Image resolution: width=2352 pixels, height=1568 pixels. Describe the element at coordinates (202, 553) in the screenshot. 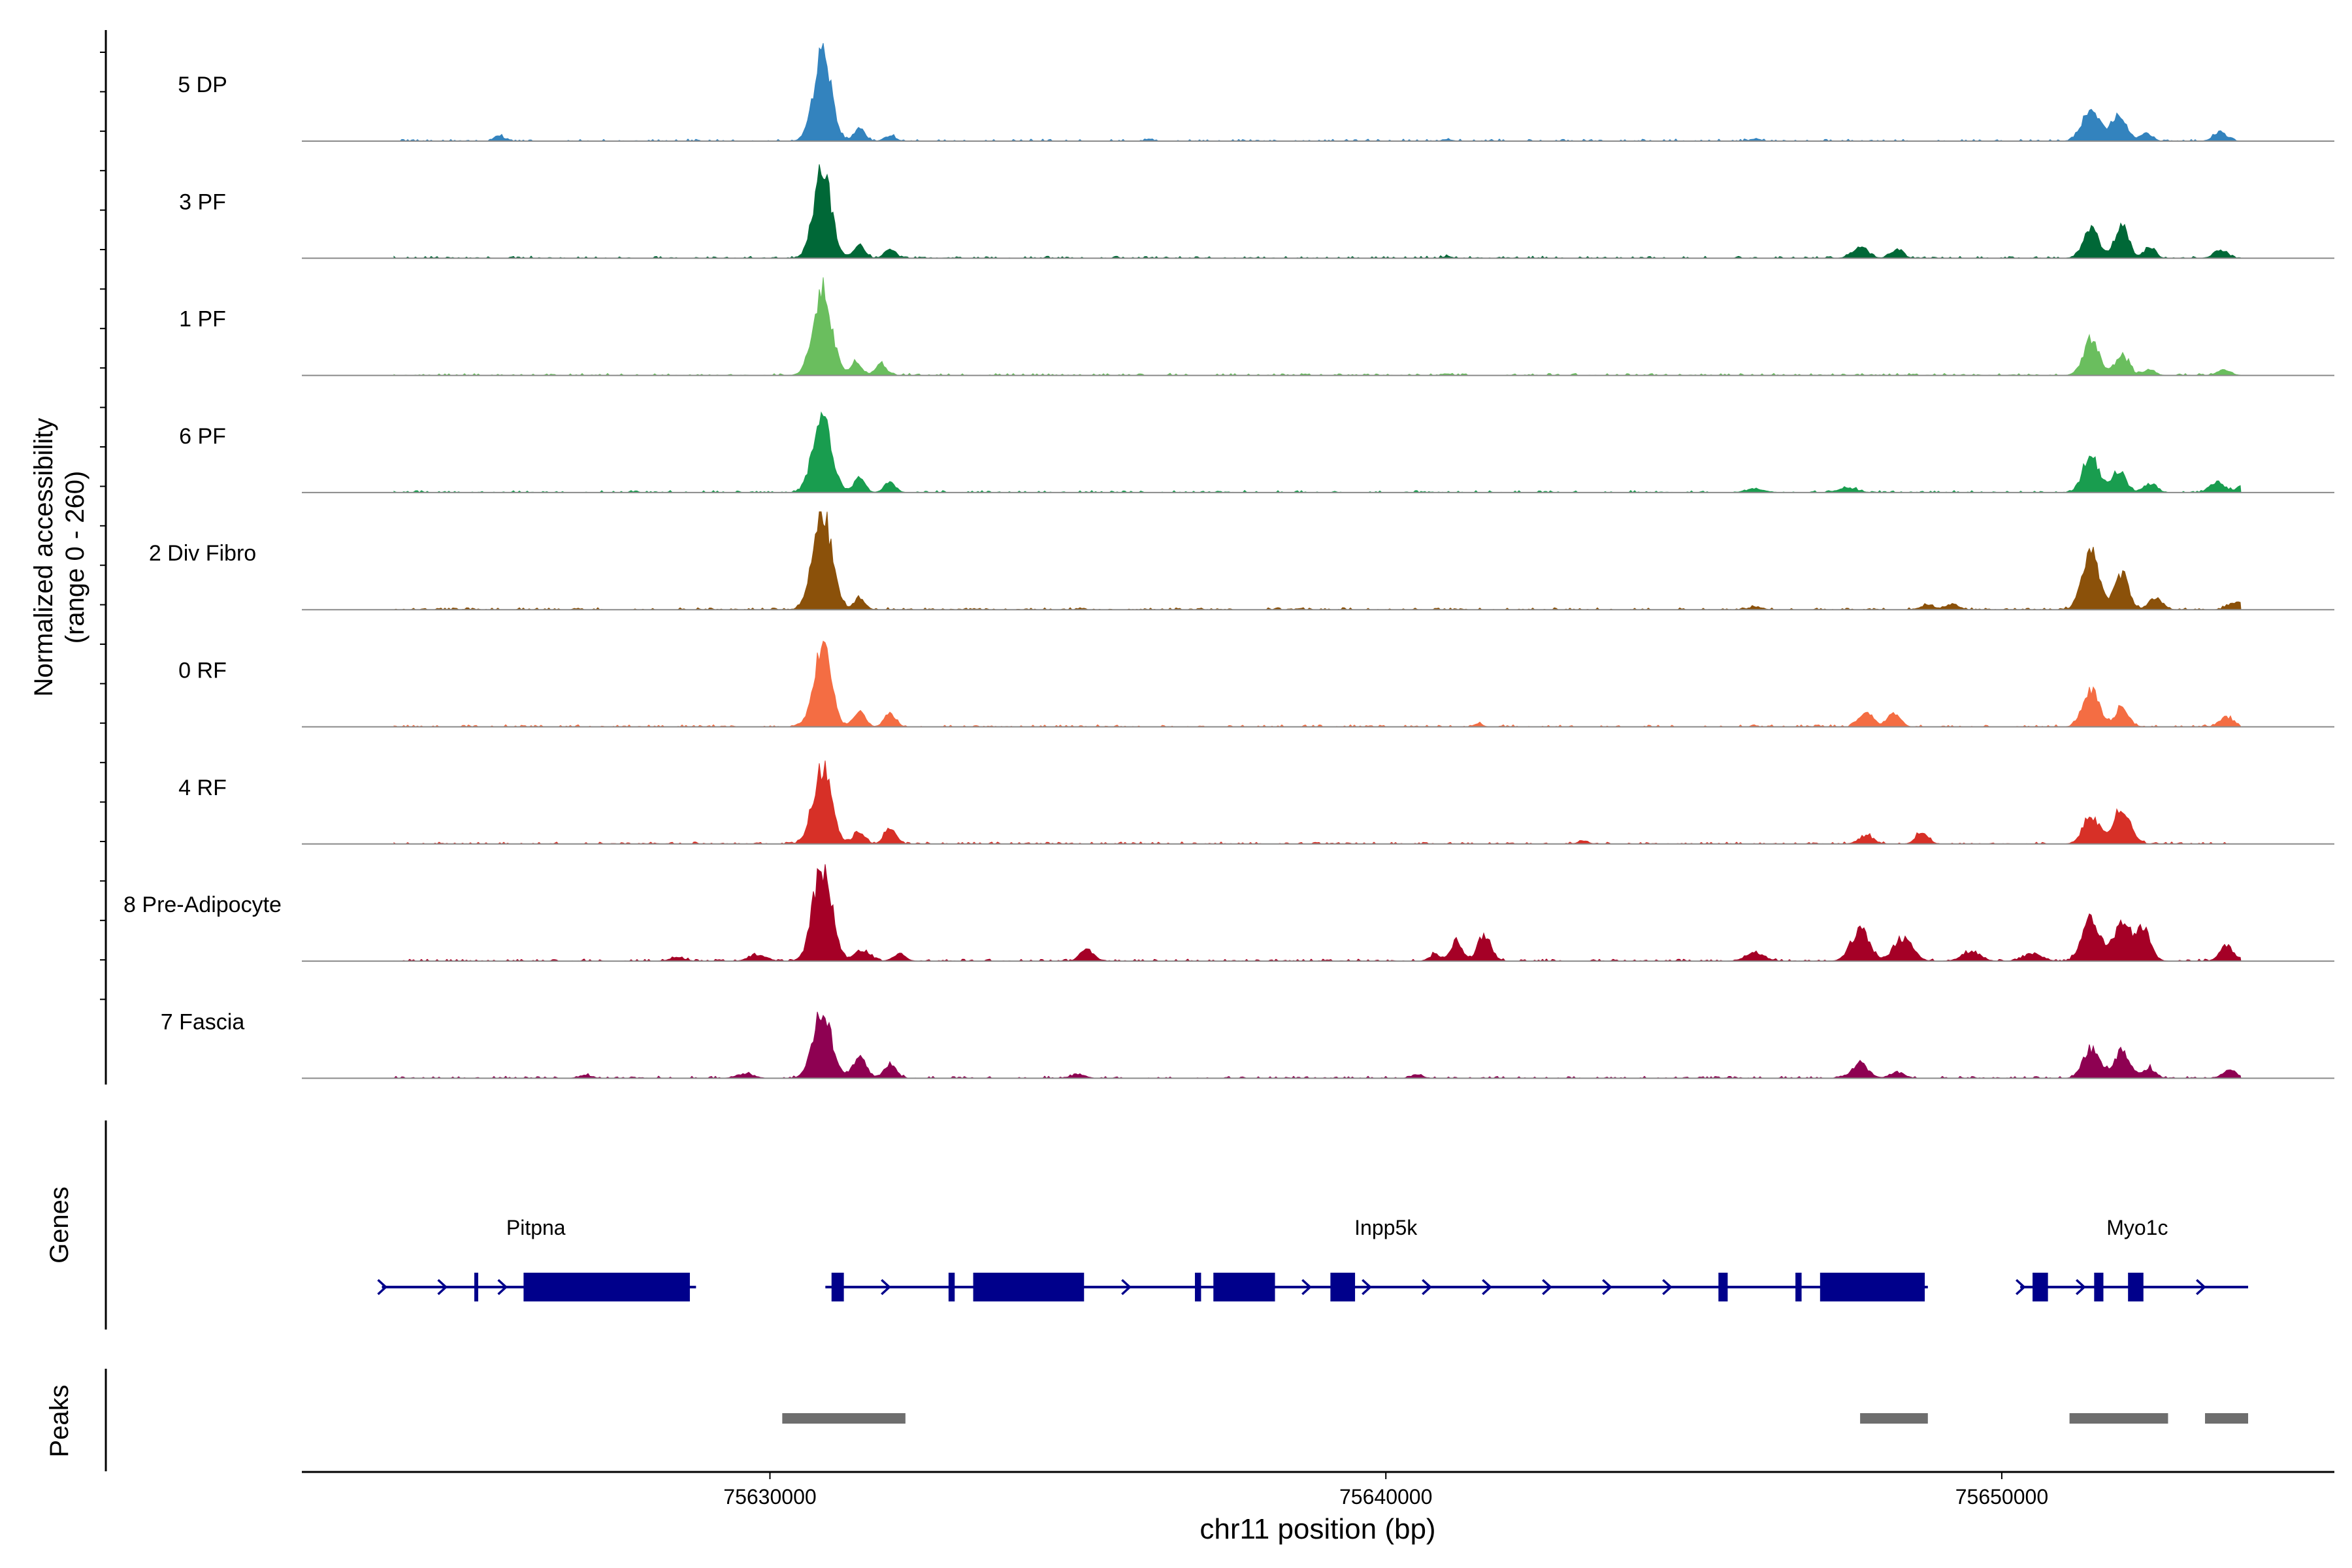

I see `track-label: 2 Div Fibro` at that location.